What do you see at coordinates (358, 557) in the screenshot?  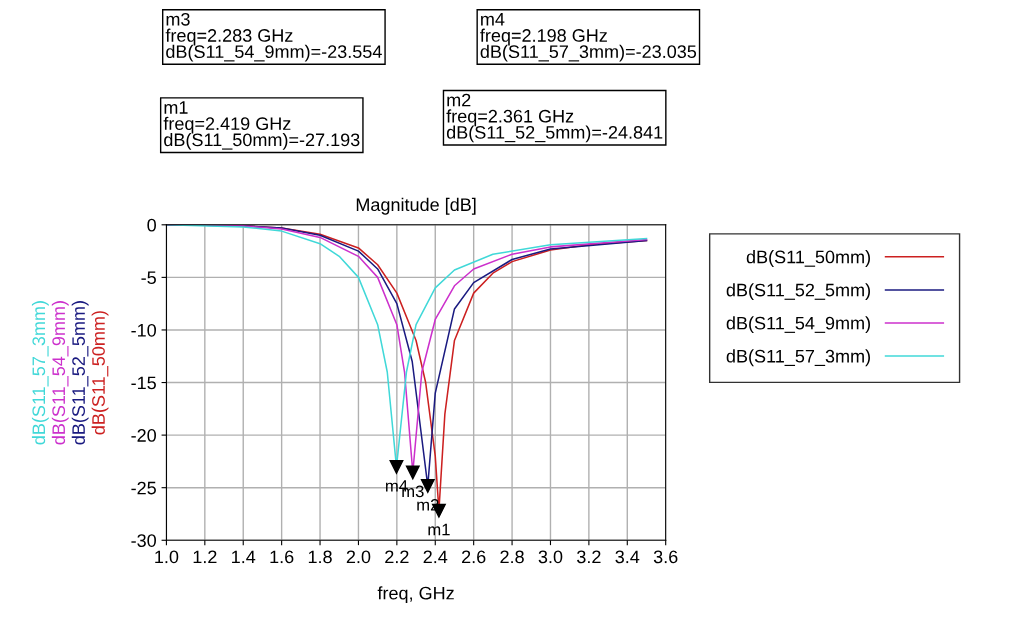 I see `x-tick-label: 2.0` at bounding box center [358, 557].